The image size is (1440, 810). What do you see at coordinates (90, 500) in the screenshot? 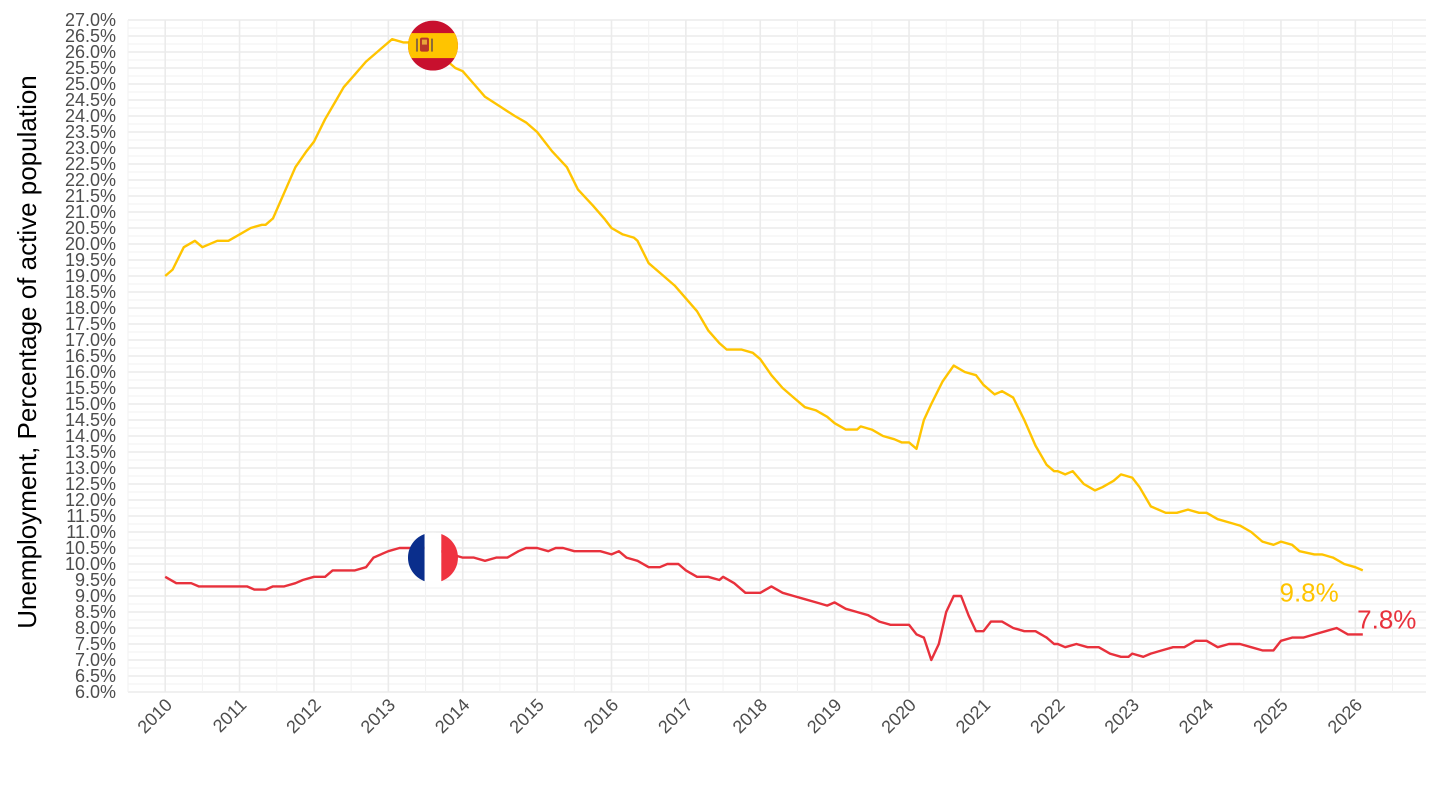
I see `y-tick-label: 12.0%` at bounding box center [90, 500].